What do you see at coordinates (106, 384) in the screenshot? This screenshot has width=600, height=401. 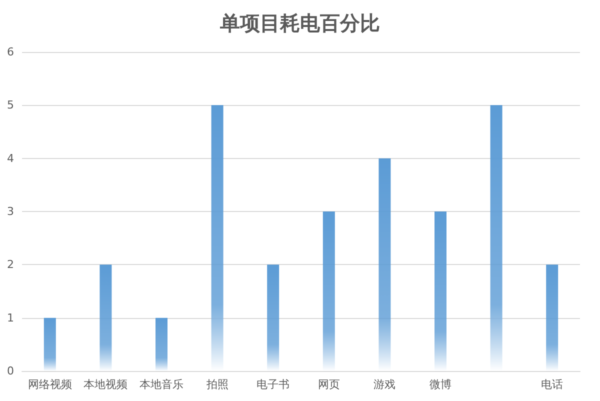 I see `x-tick-label: 本地视频` at bounding box center [106, 384].